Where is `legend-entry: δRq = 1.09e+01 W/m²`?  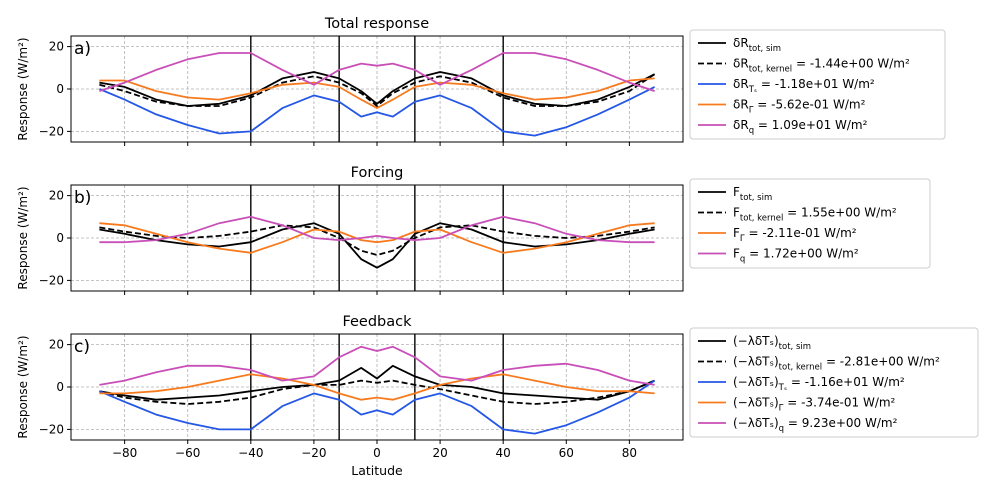
legend-entry: δRq = 1.09e+01 W/m² is located at coordinates (800, 127).